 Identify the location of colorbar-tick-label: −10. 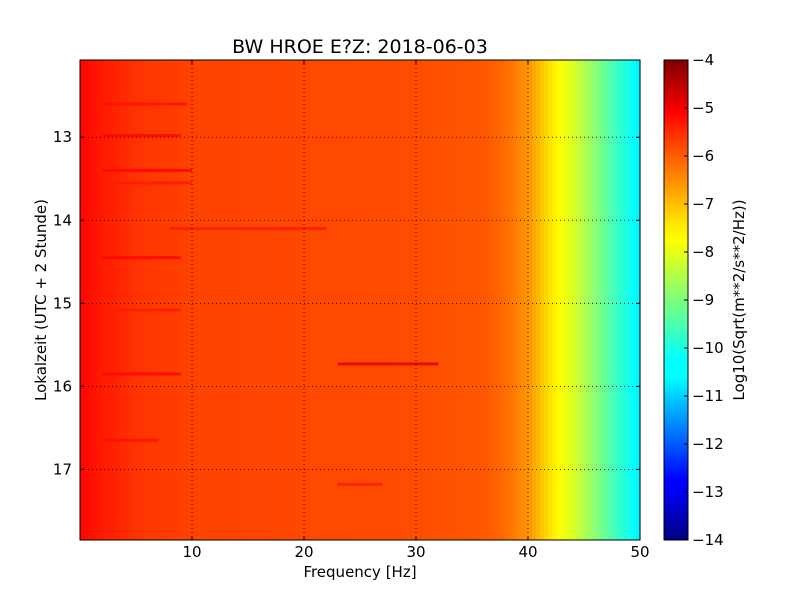
(708, 348).